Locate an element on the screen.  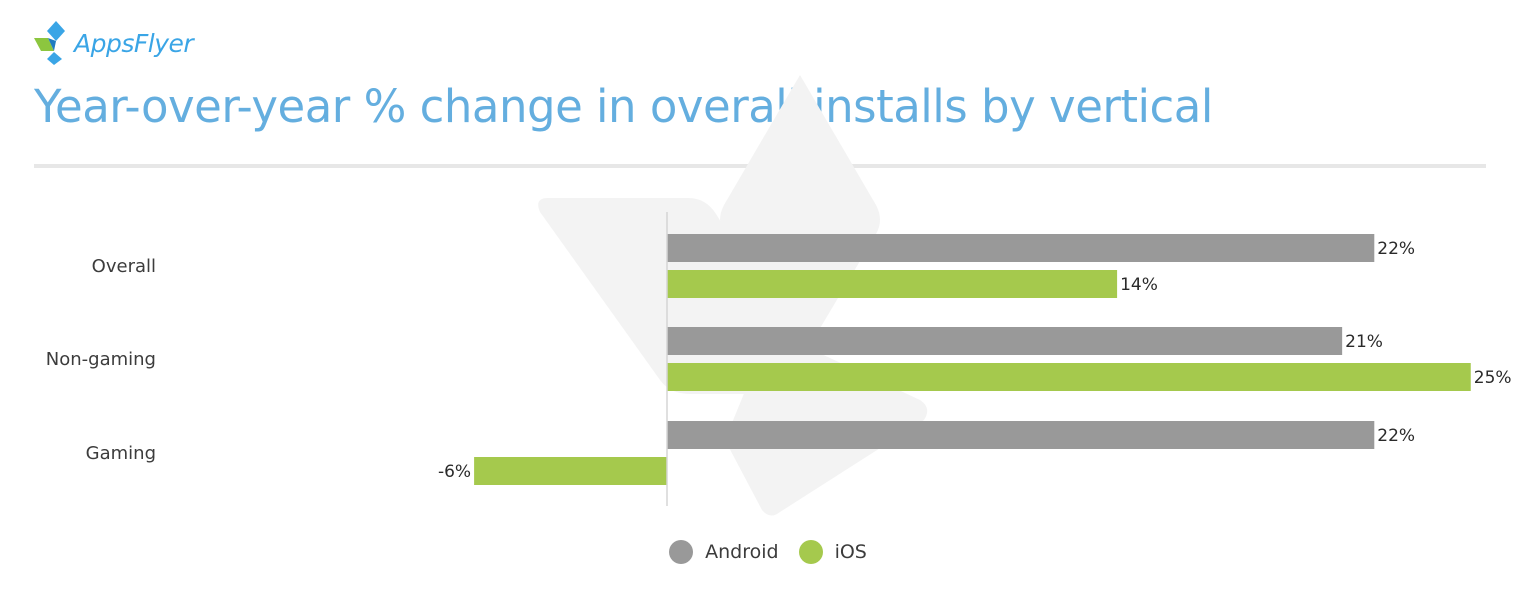
legend-item-android: Android is located at coordinates (724, 552).